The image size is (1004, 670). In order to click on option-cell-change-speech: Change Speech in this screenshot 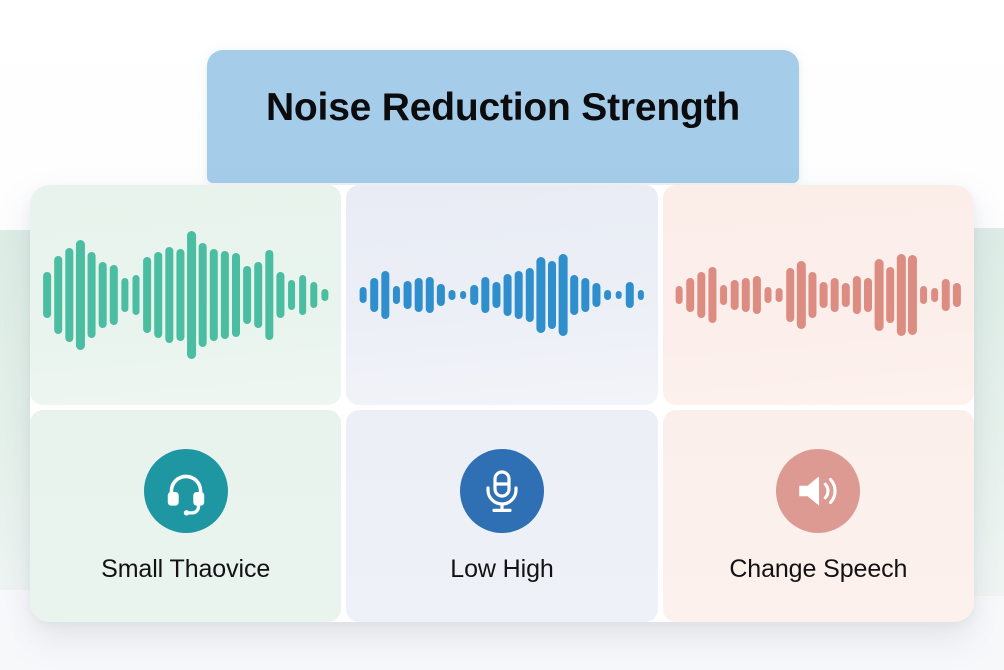, I will do `click(818, 516)`.